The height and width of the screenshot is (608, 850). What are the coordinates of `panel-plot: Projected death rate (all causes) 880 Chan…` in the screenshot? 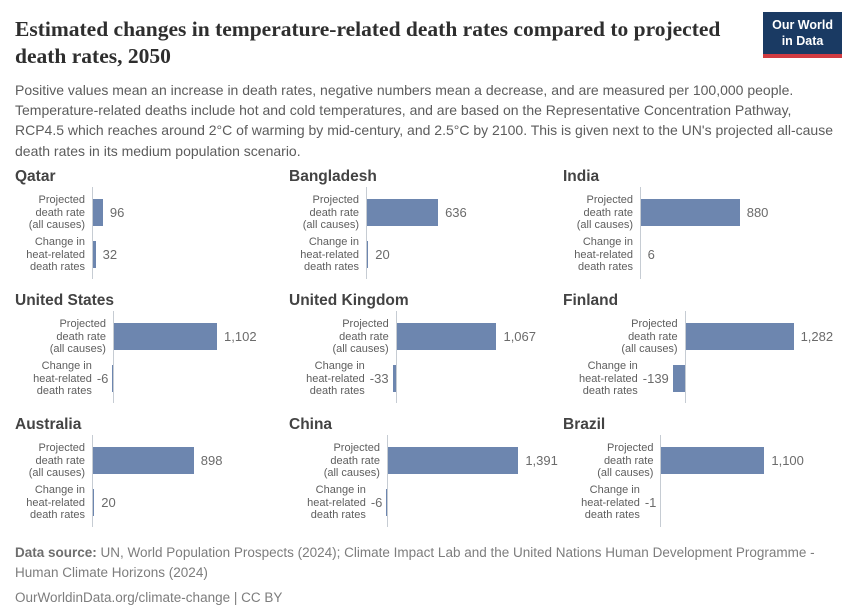 It's located at (694, 234).